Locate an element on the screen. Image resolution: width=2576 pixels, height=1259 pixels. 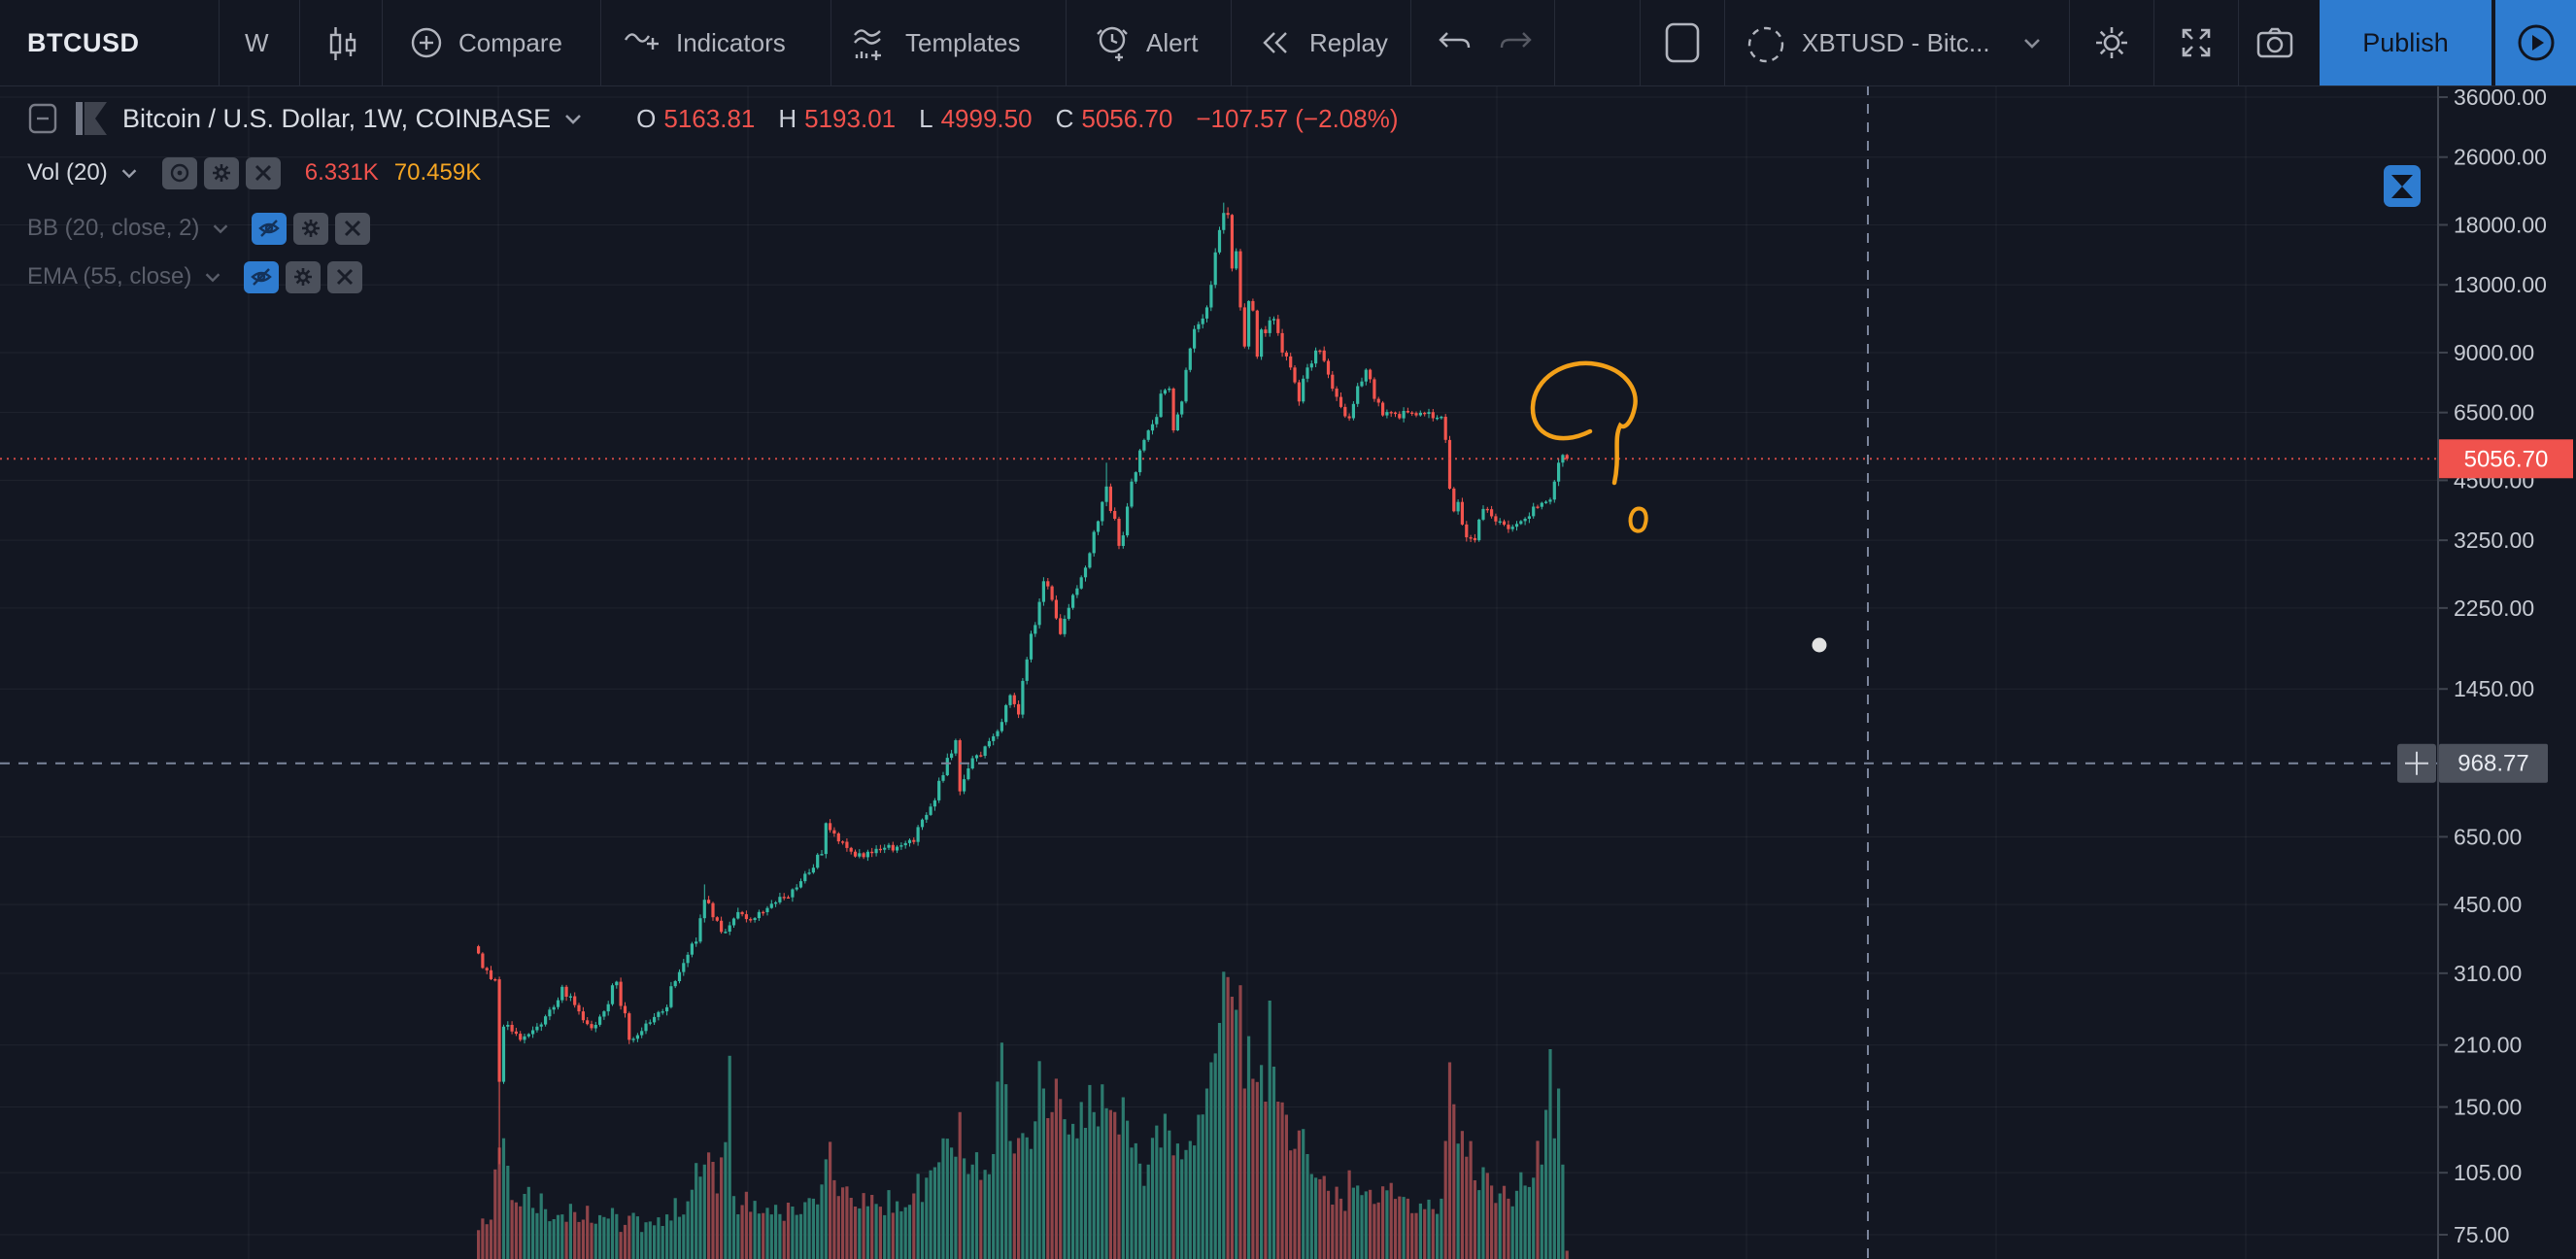
open-value: 5163.81 is located at coordinates (709, 118).